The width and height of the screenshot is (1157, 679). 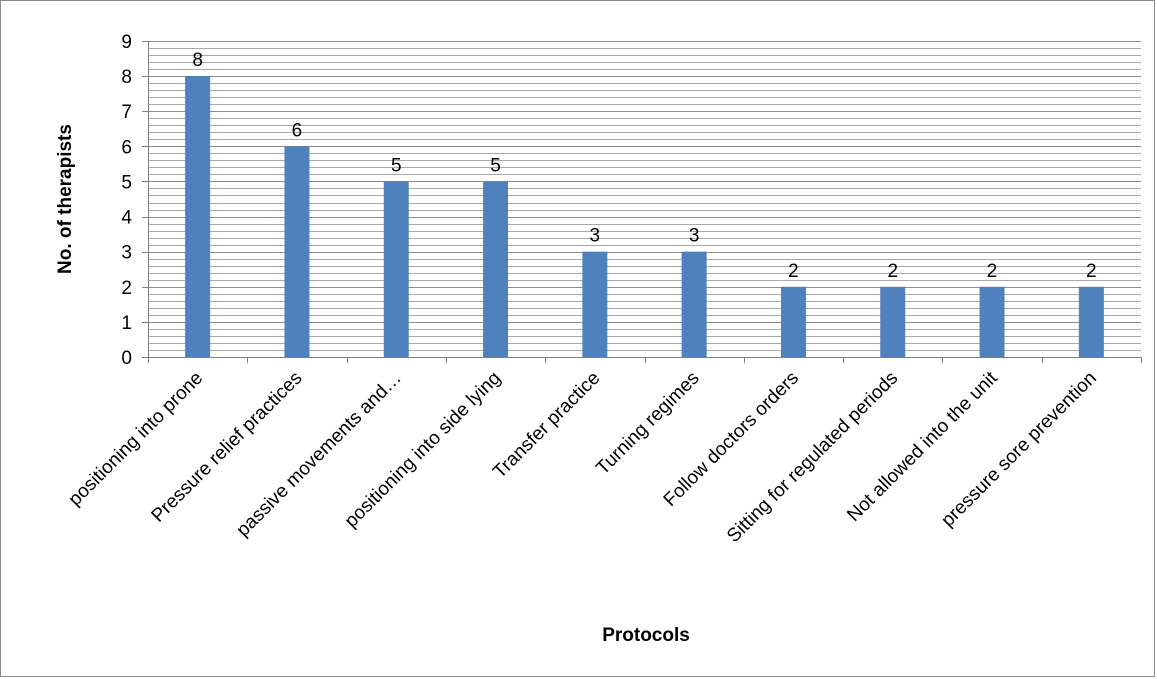 I want to click on y-tick-label: 6, so click(x=126, y=147).